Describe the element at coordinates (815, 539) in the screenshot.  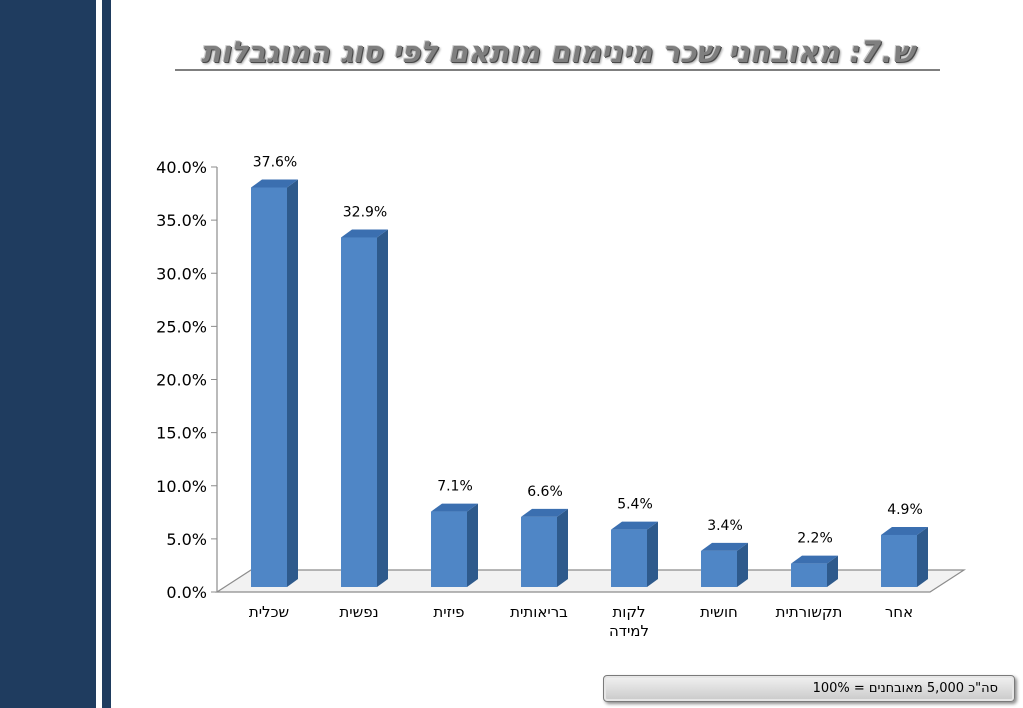
I see `data-label: 2.2%` at that location.